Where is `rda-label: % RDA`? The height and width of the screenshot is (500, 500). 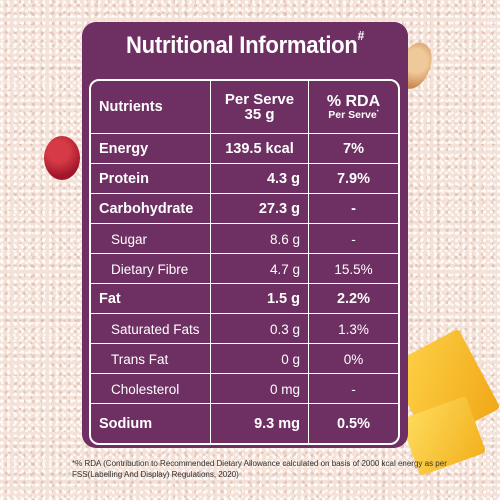 rda-label: % RDA is located at coordinates (353, 101).